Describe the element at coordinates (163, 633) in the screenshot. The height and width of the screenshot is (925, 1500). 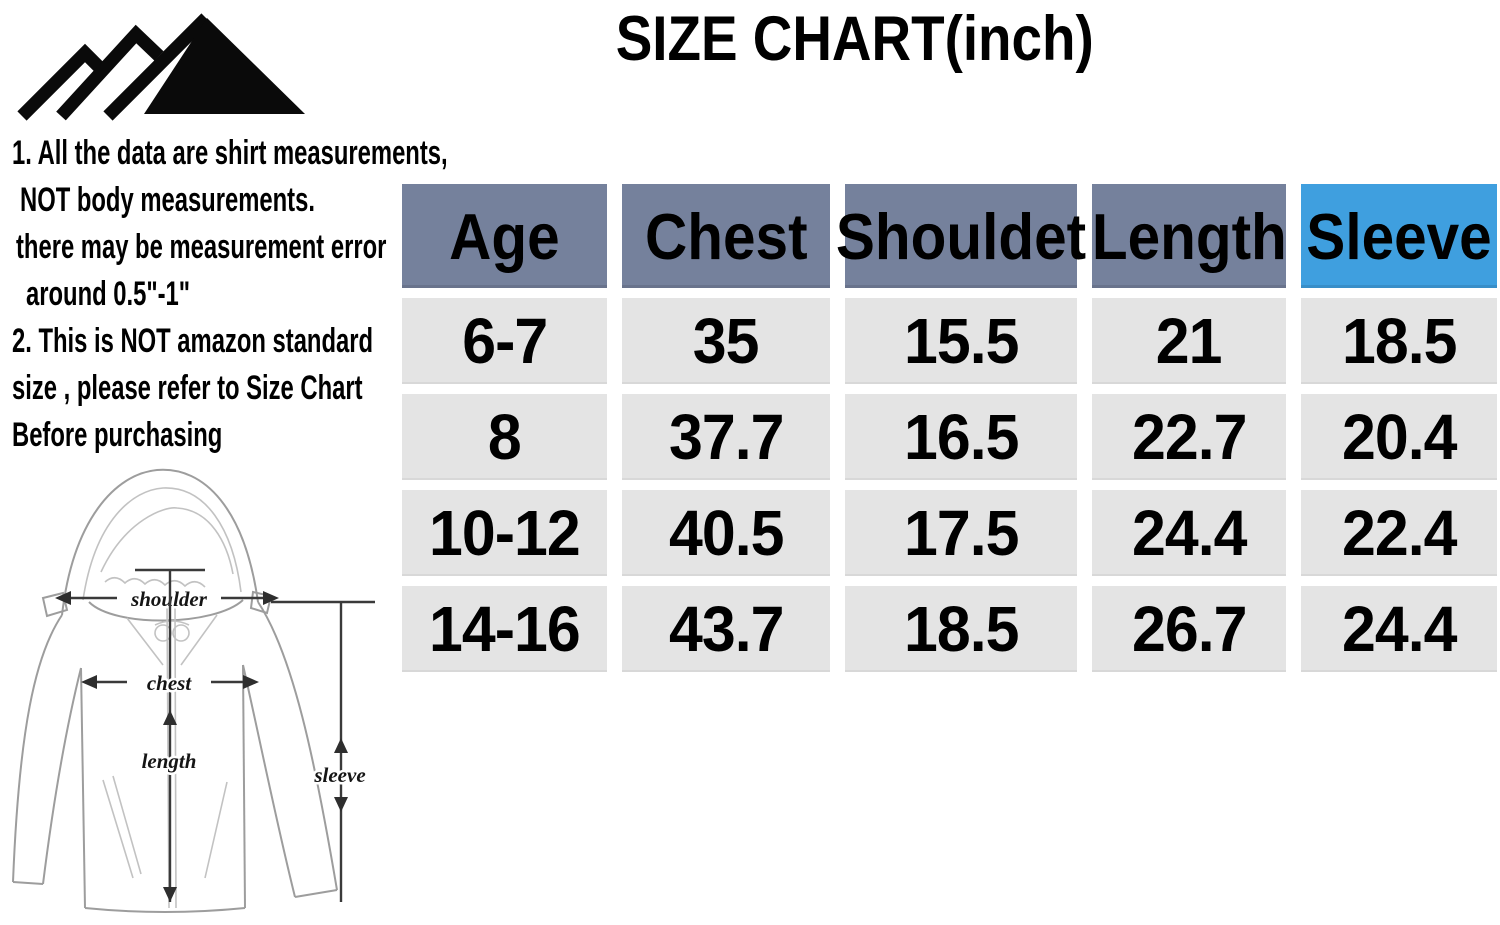
I see `jacket-drawstring-left` at that location.